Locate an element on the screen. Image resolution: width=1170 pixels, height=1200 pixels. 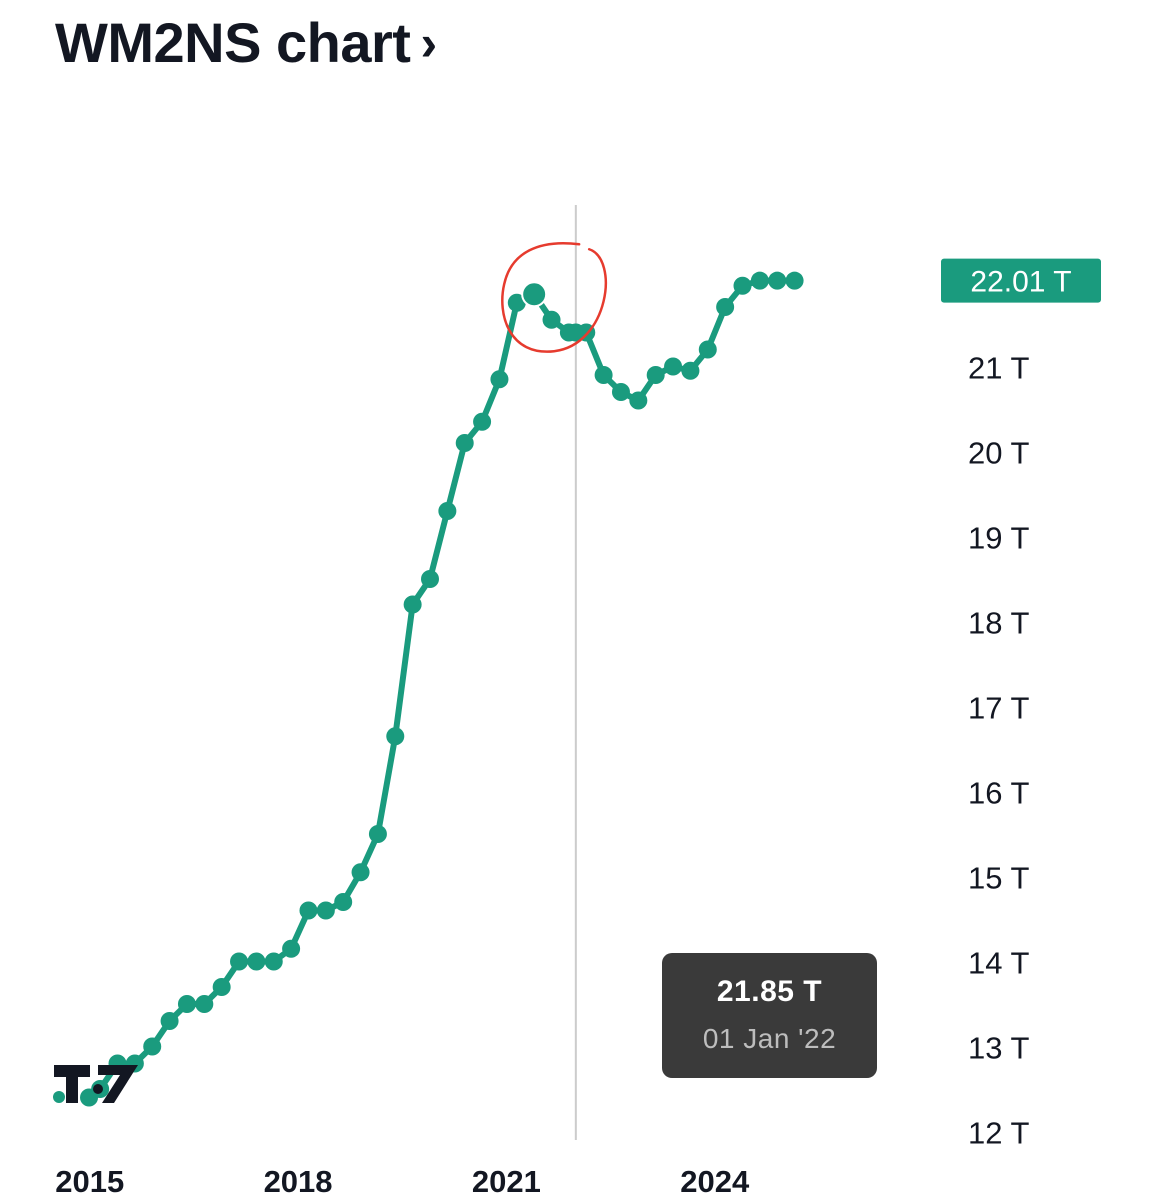
annotation-circle is located at coordinates (554, 297).